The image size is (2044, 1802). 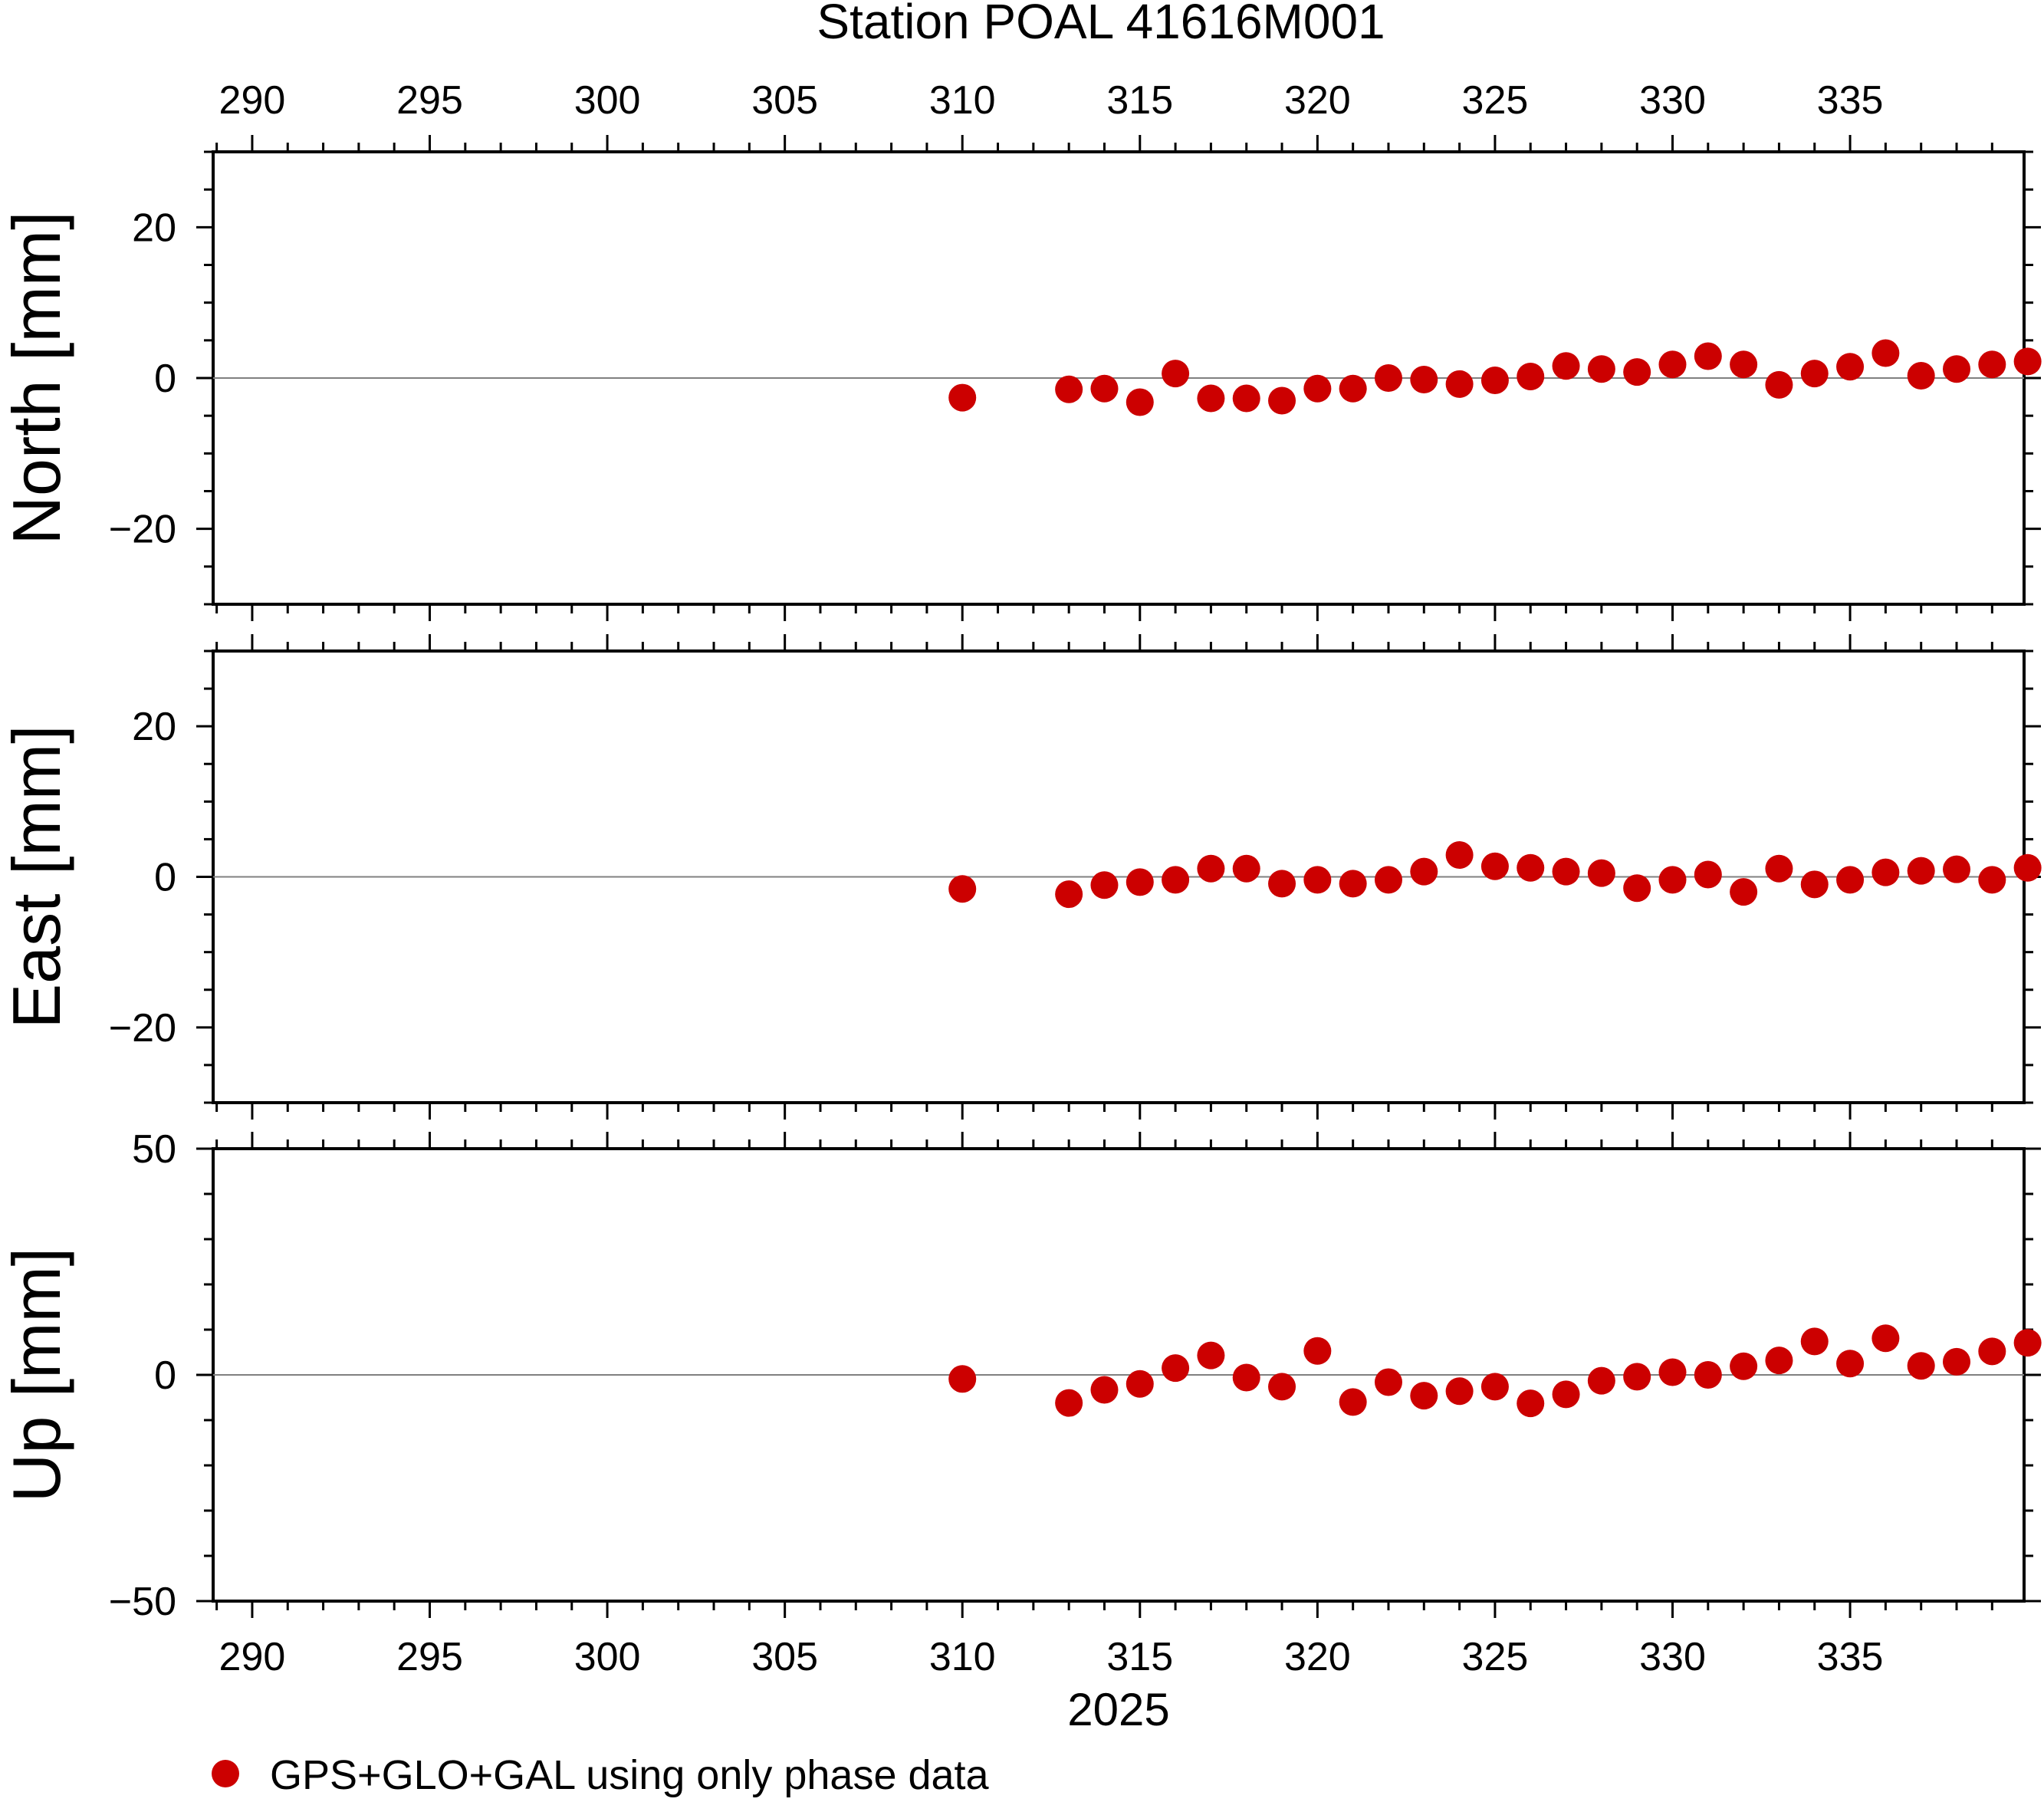 I want to click on y-tick-label-north: 20, so click(x=154, y=228).